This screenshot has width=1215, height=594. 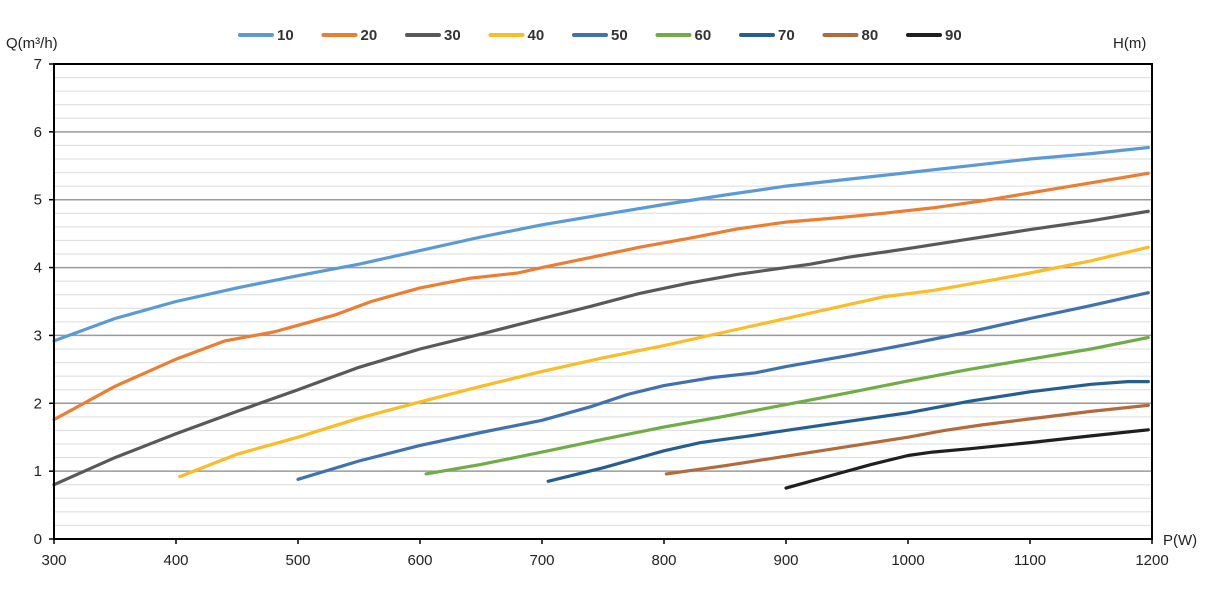 What do you see at coordinates (600, 35) in the screenshot?
I see `legend: 10 20 30 40 50 60 70 80 90` at bounding box center [600, 35].